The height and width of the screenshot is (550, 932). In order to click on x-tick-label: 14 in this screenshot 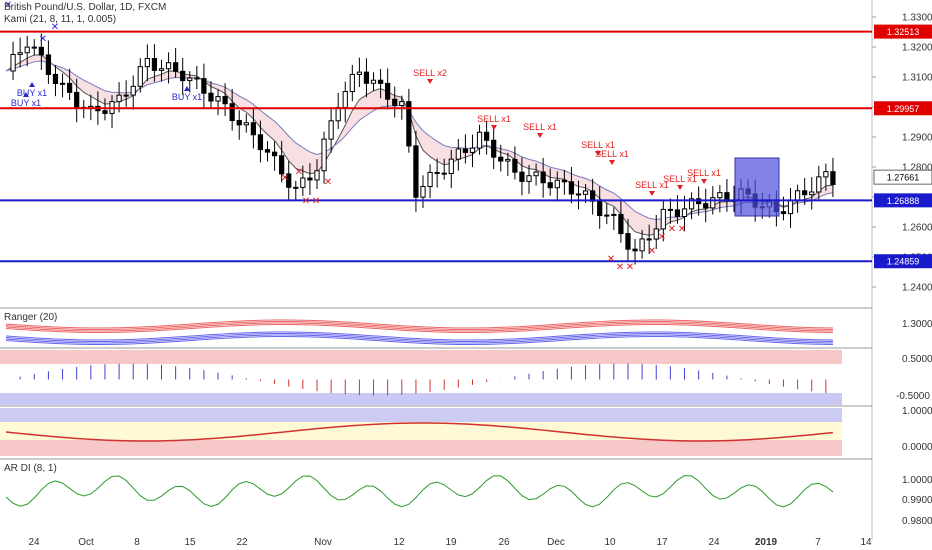, I will do `click(866, 542)`.